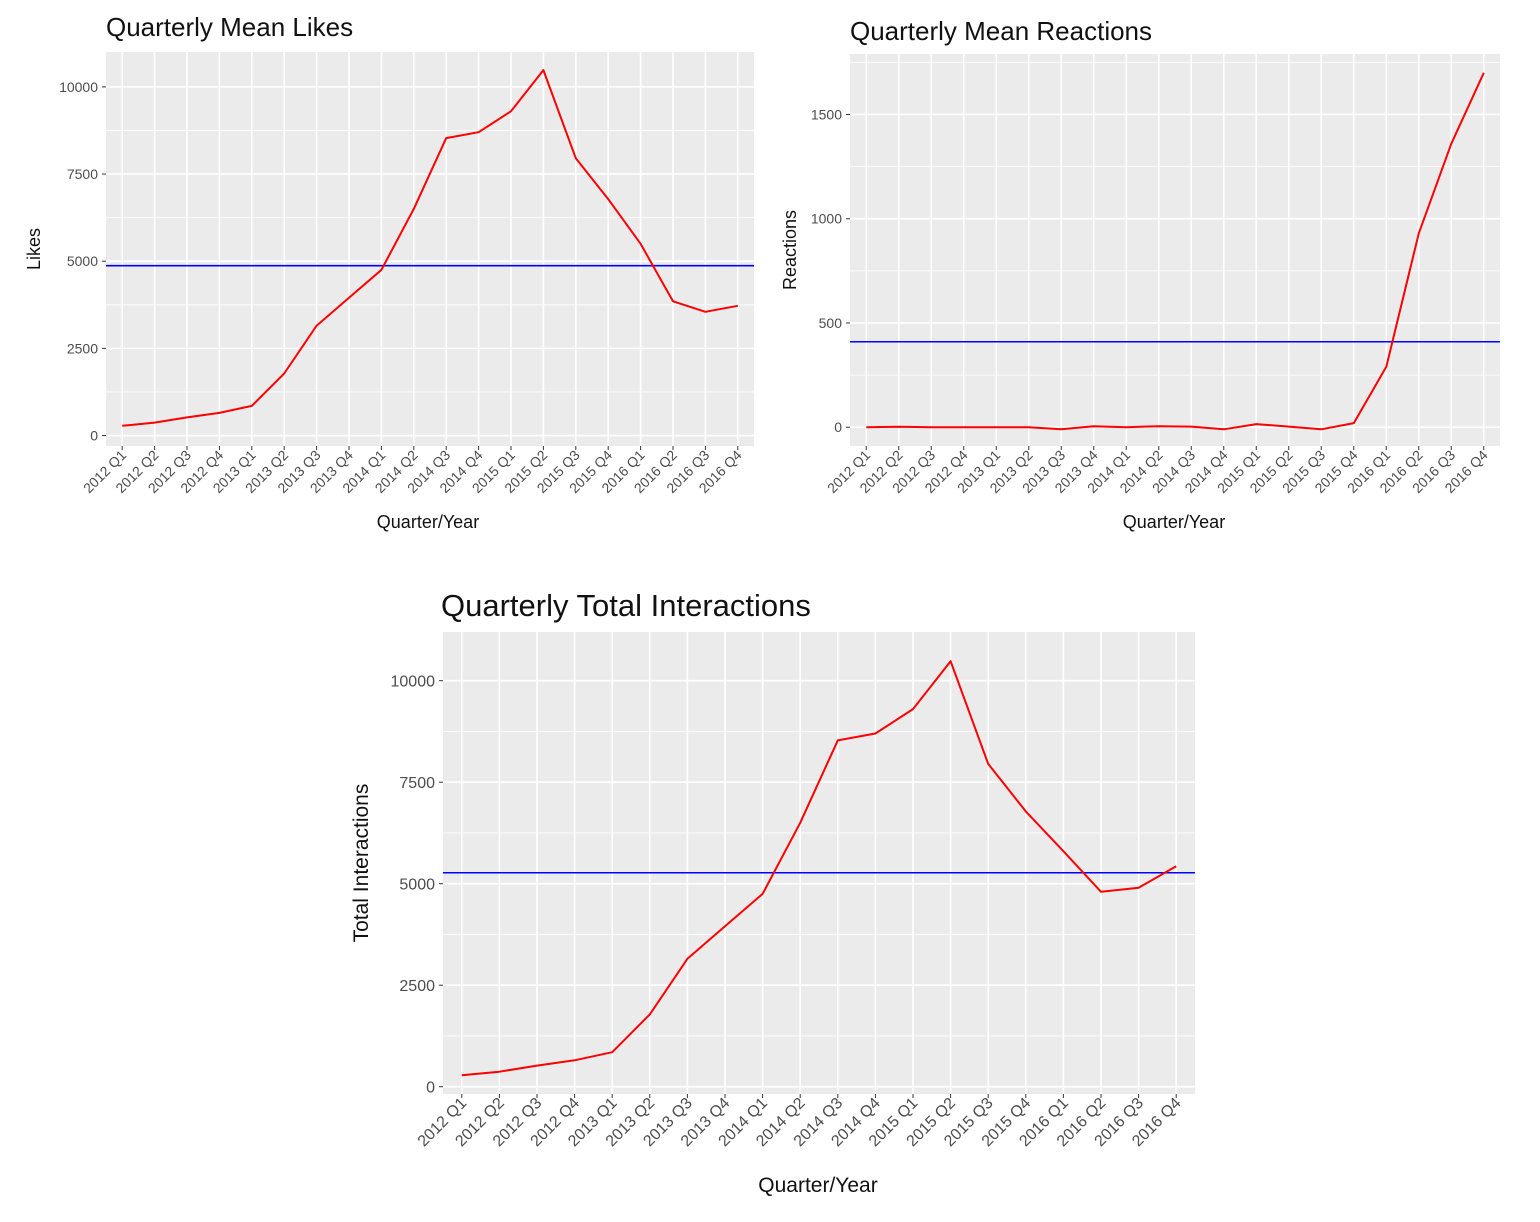  What do you see at coordinates (626, 605) in the screenshot?
I see `chart-title: Quarterly Total Interactions` at bounding box center [626, 605].